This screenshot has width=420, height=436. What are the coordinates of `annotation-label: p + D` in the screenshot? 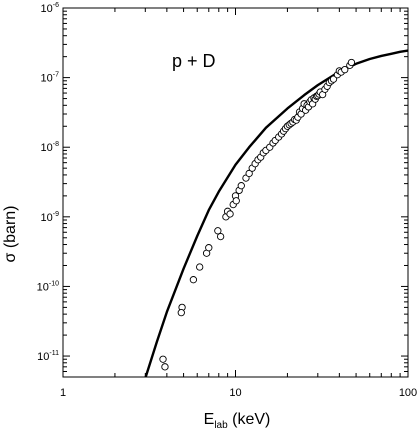 It's located at (194, 61).